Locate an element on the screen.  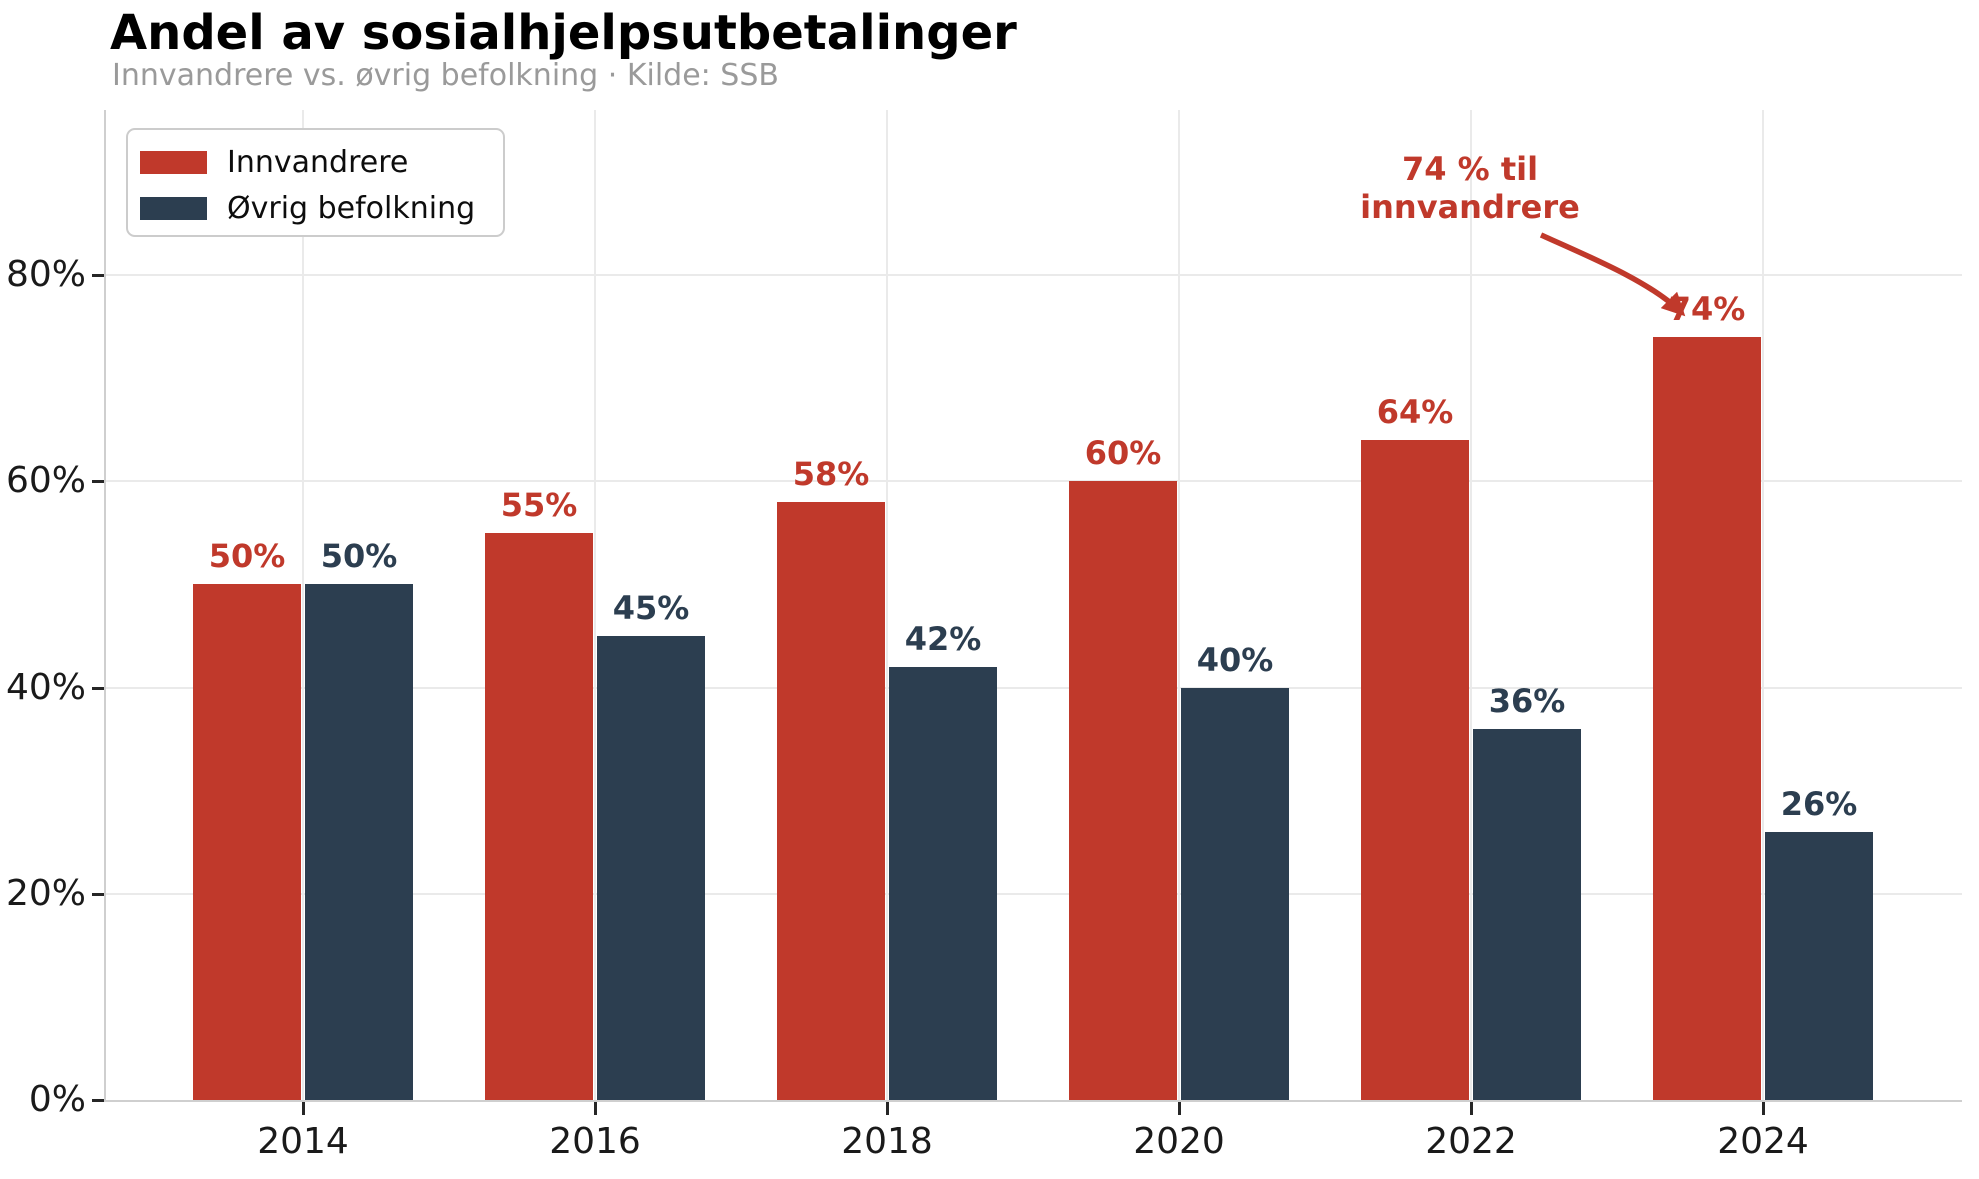
bar-innvandrere-2016 is located at coordinates (539, 816).